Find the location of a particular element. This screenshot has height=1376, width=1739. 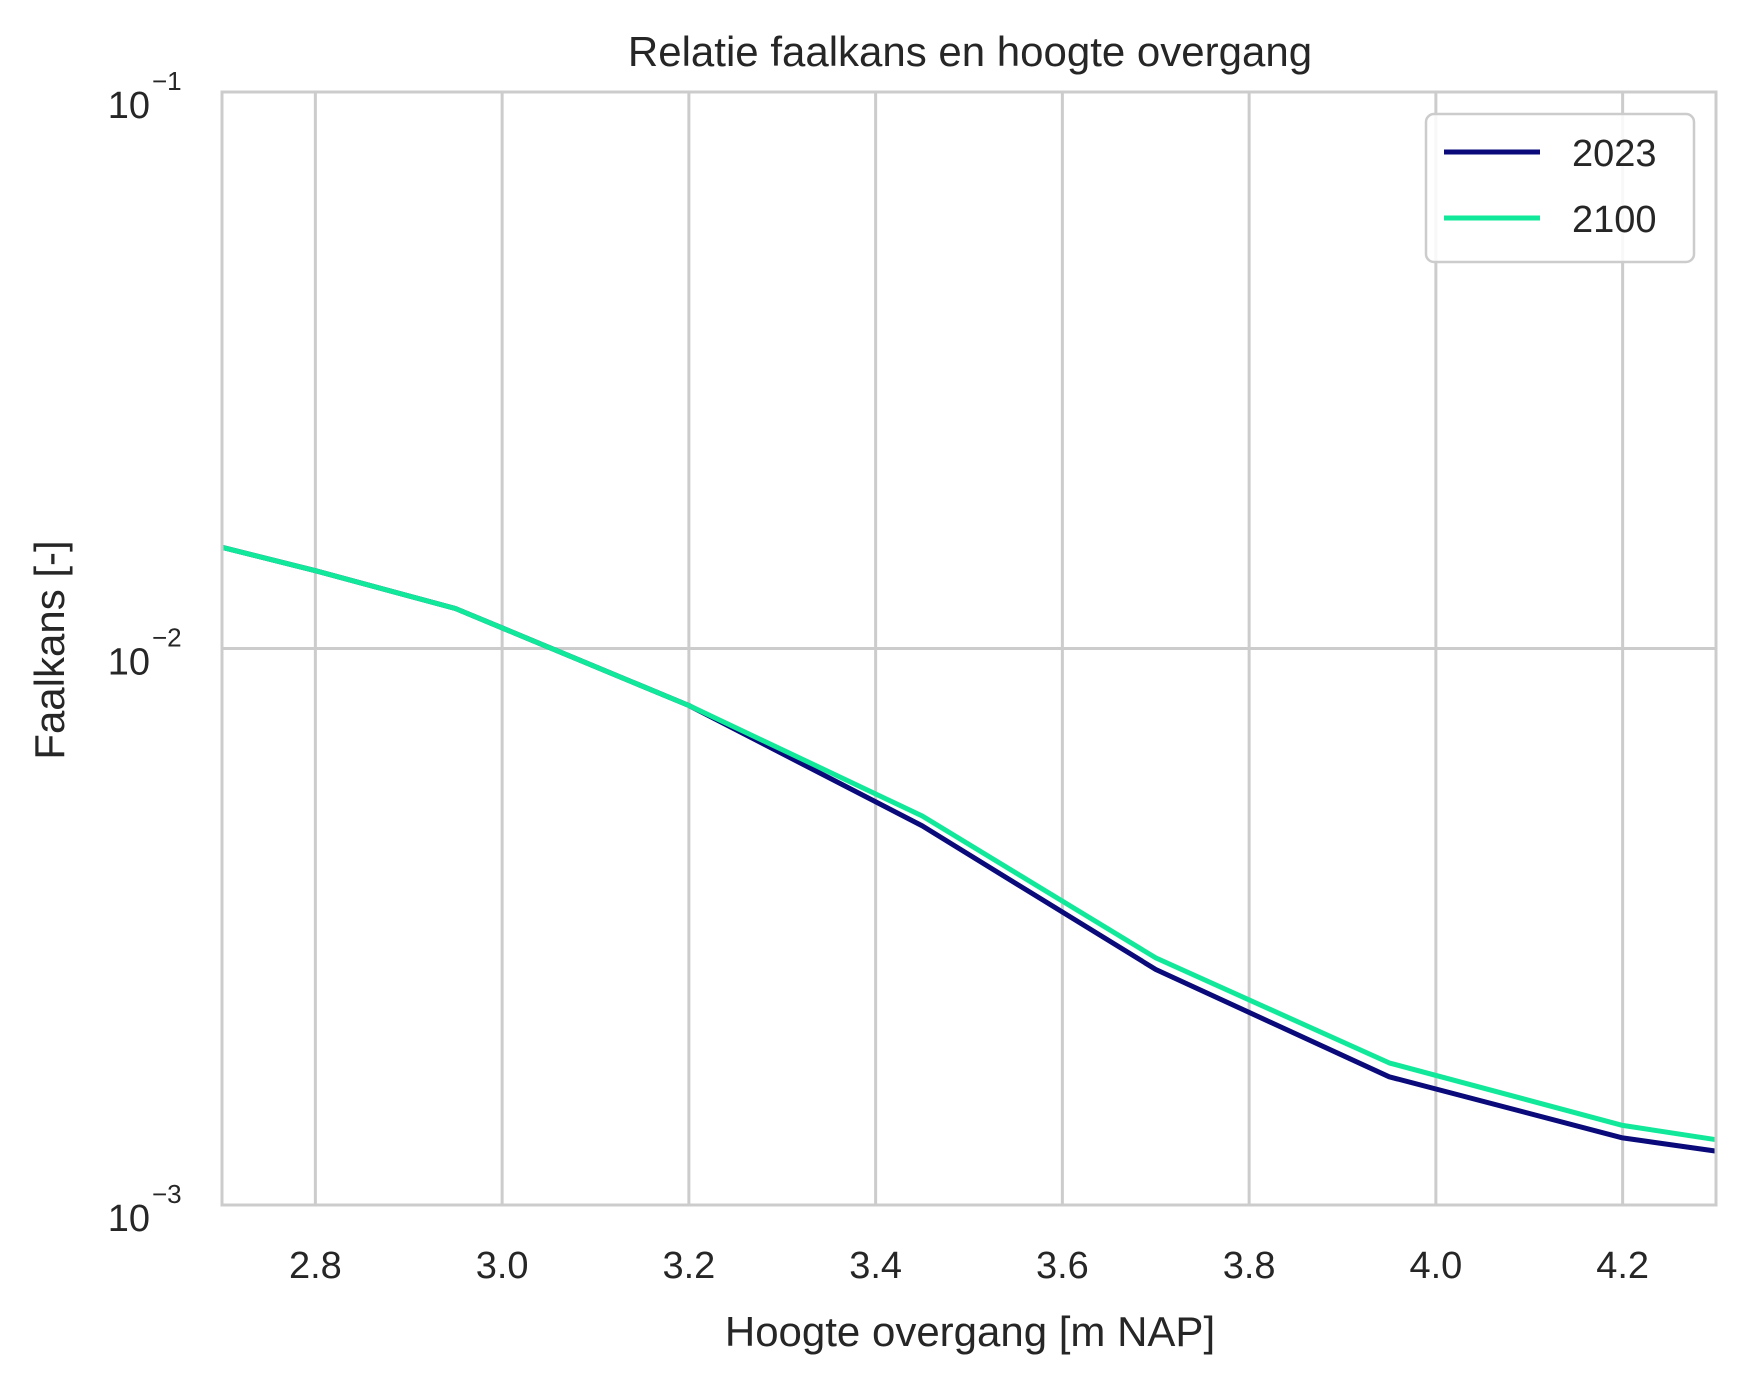

y-axis-label: Faalkans [-] is located at coordinates (49, 649).